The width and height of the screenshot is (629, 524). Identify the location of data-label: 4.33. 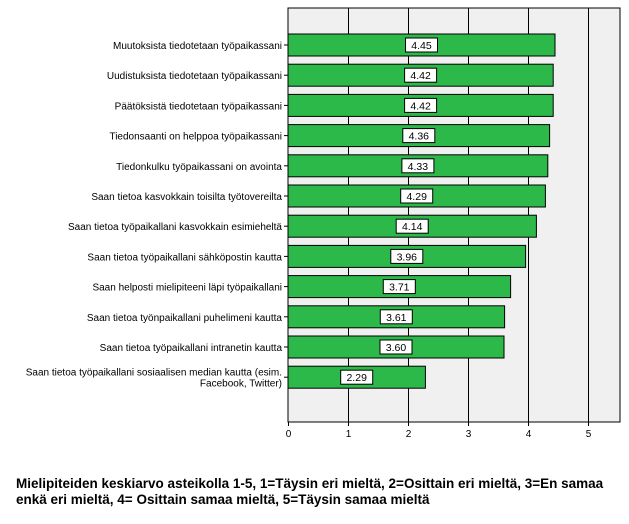
(418, 167).